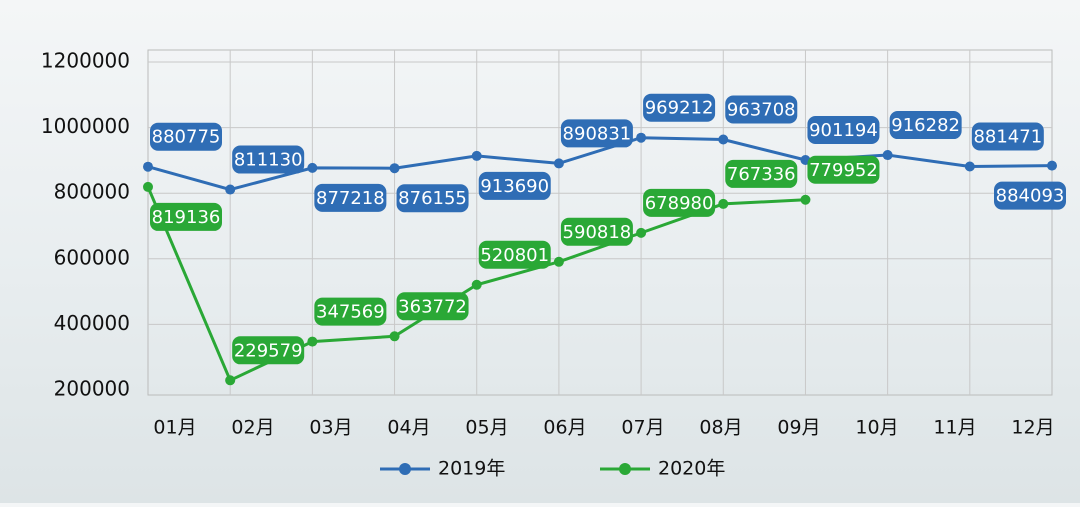  I want to click on data-label: 819136, so click(186, 217).